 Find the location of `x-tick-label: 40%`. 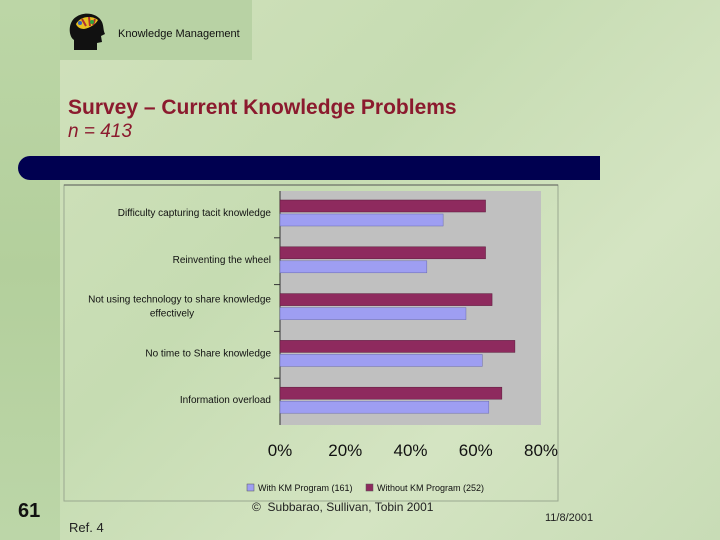

x-tick-label: 40% is located at coordinates (410, 450).